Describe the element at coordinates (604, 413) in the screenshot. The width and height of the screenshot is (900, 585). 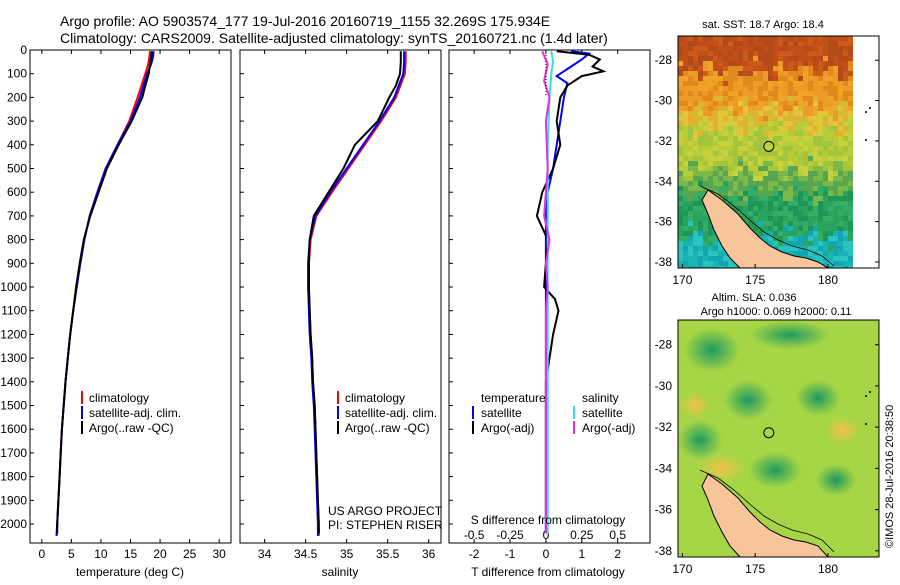
I see `salinity-difference-legend: salinity satellite Argo(-adj)` at that location.